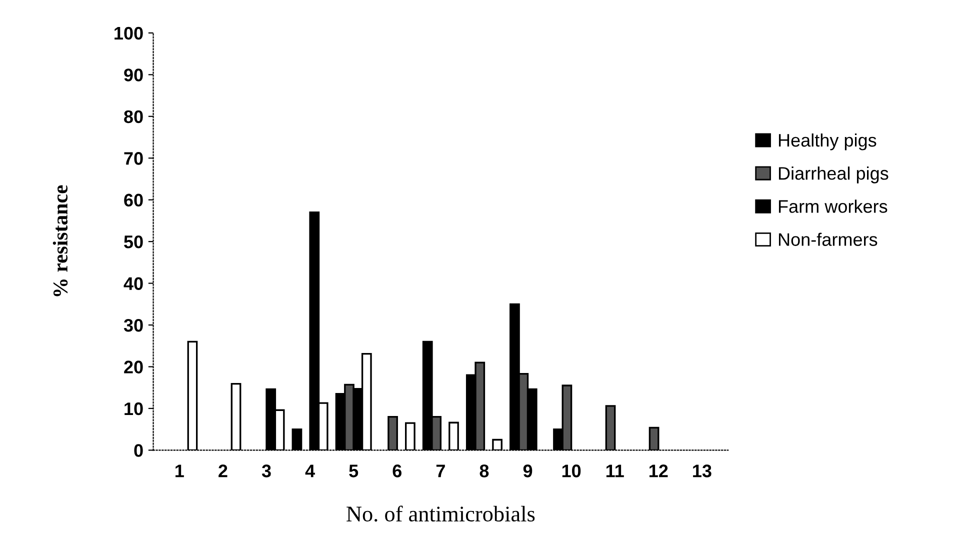 This screenshot has height=549, width=958. Describe the element at coordinates (133, 200) in the screenshot. I see `y-tick-label: 60` at that location.